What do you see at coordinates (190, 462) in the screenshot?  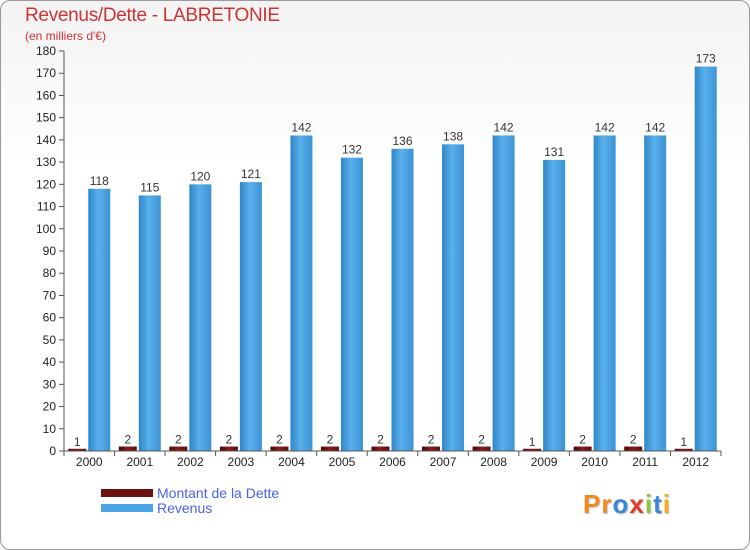 I see `x-tick-label: 2002` at bounding box center [190, 462].